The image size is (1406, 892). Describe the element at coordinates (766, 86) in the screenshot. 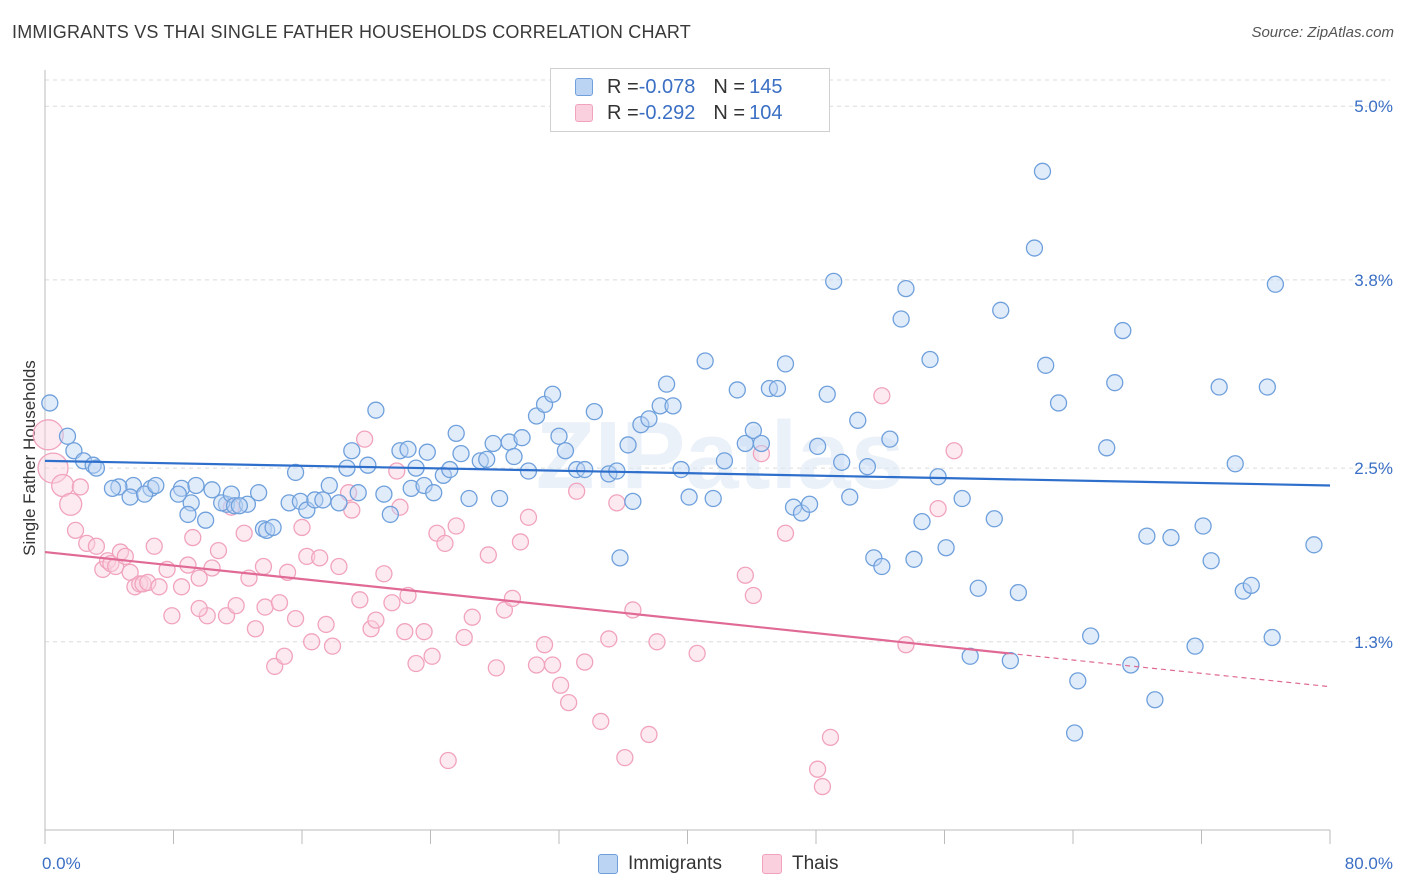

I see `legend-n-value: 145` at that location.